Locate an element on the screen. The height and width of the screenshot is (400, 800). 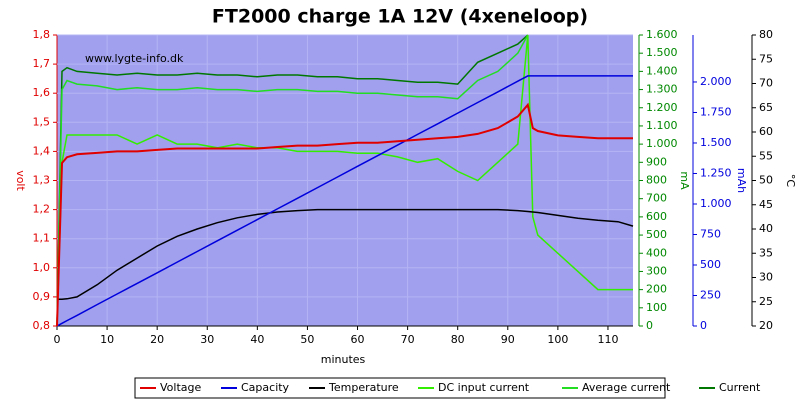
x-tick-label: 110 is located at coordinates (607, 339).